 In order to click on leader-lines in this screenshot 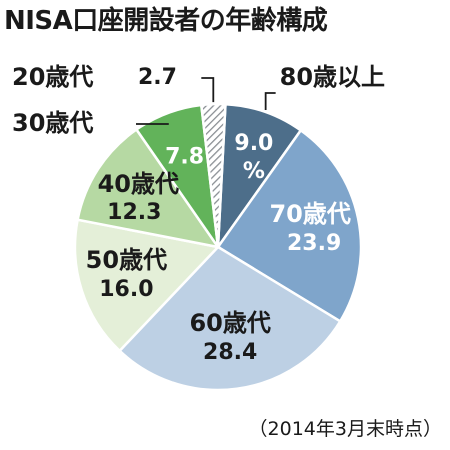, I will do `click(206, 101)`.